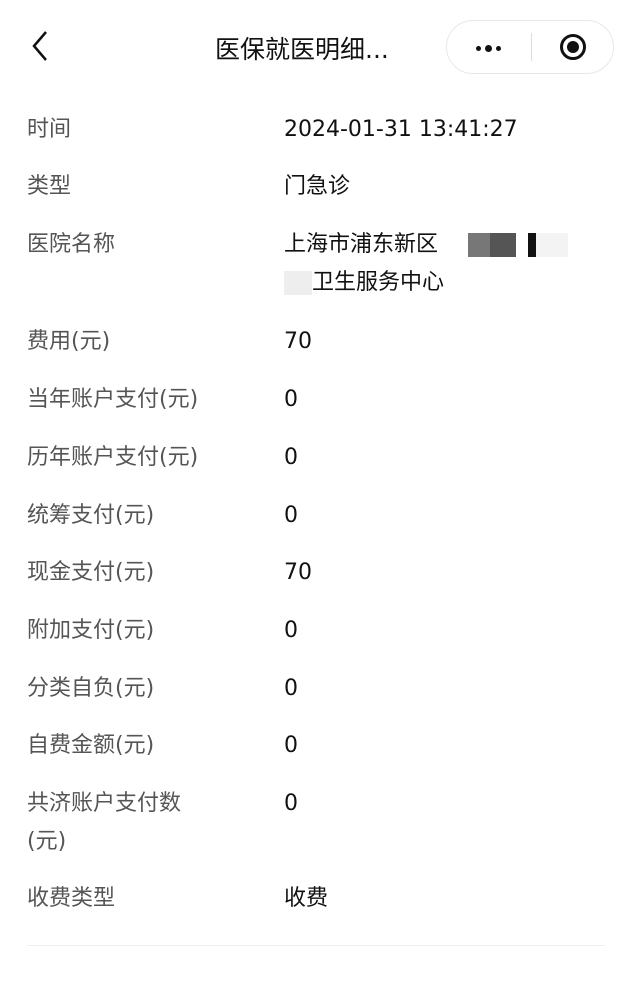 This screenshot has height=984, width=632. I want to click on more-button, so click(489, 47).